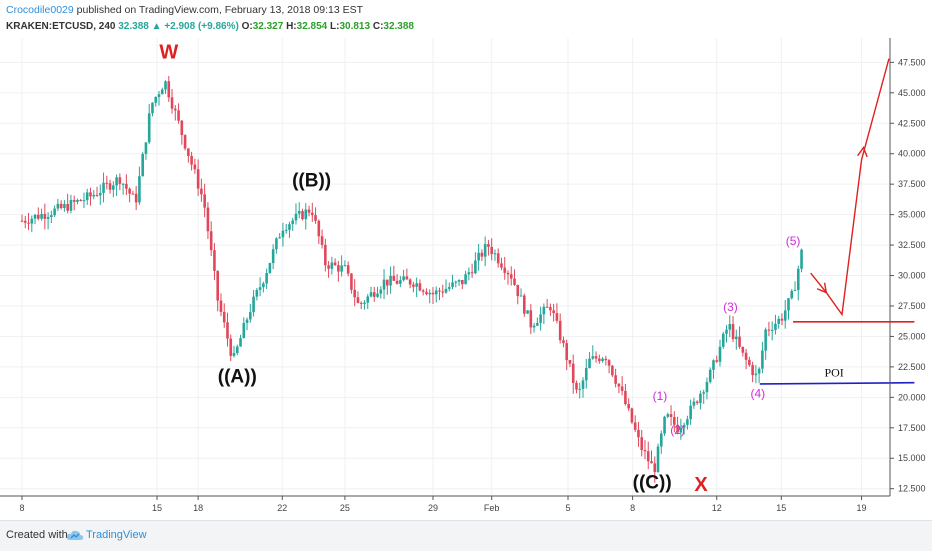 The image size is (932, 551). Describe the element at coordinates (398, 26) in the screenshot. I see `close-value: 32.388` at that location.